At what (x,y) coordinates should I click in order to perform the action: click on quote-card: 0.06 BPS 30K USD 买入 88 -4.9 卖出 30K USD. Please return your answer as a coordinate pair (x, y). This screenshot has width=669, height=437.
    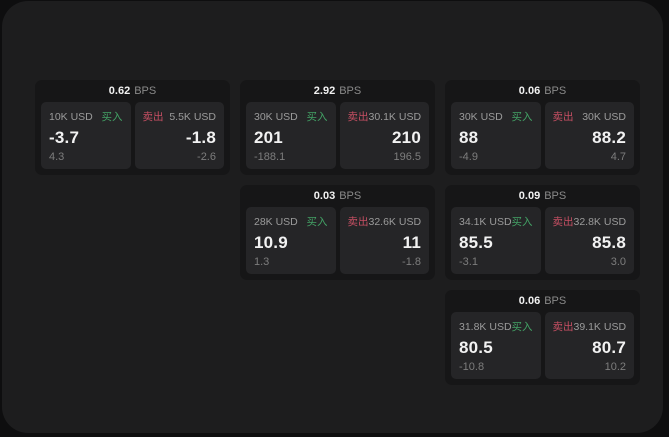
    Looking at the image, I should click on (542, 127).